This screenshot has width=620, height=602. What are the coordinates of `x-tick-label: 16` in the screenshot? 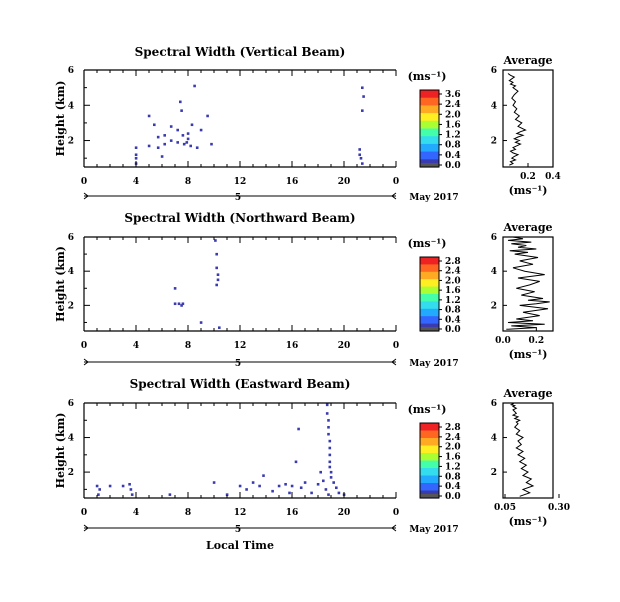 It's located at (292, 513).